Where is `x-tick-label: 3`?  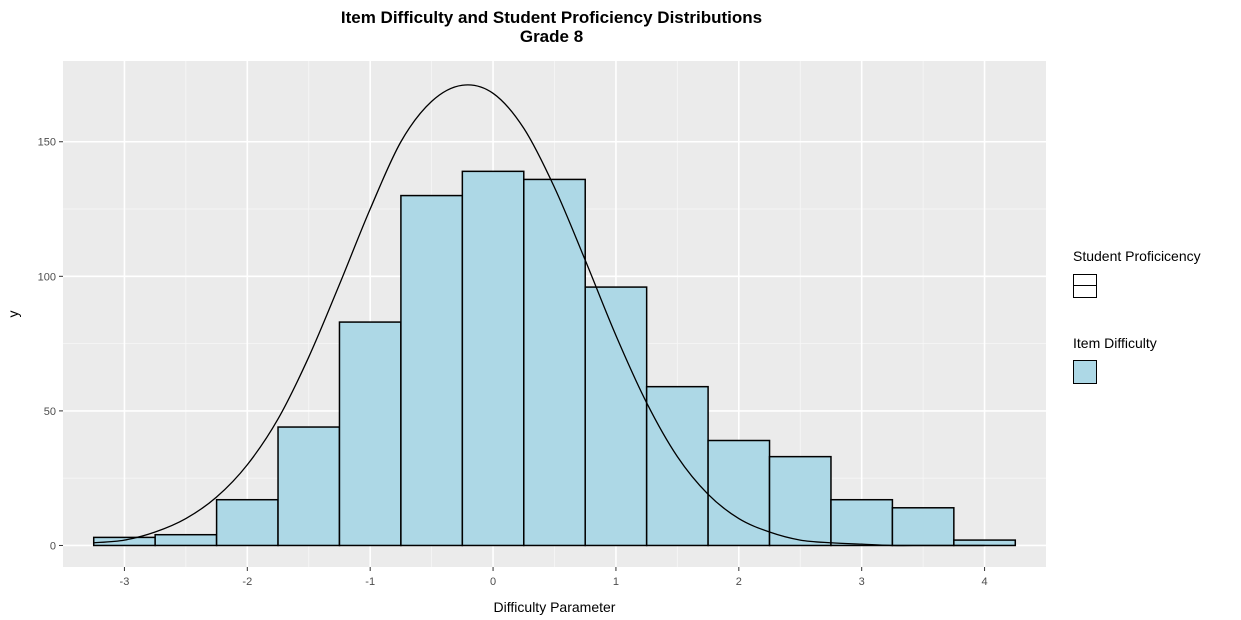
x-tick-label: 3 is located at coordinates (862, 582).